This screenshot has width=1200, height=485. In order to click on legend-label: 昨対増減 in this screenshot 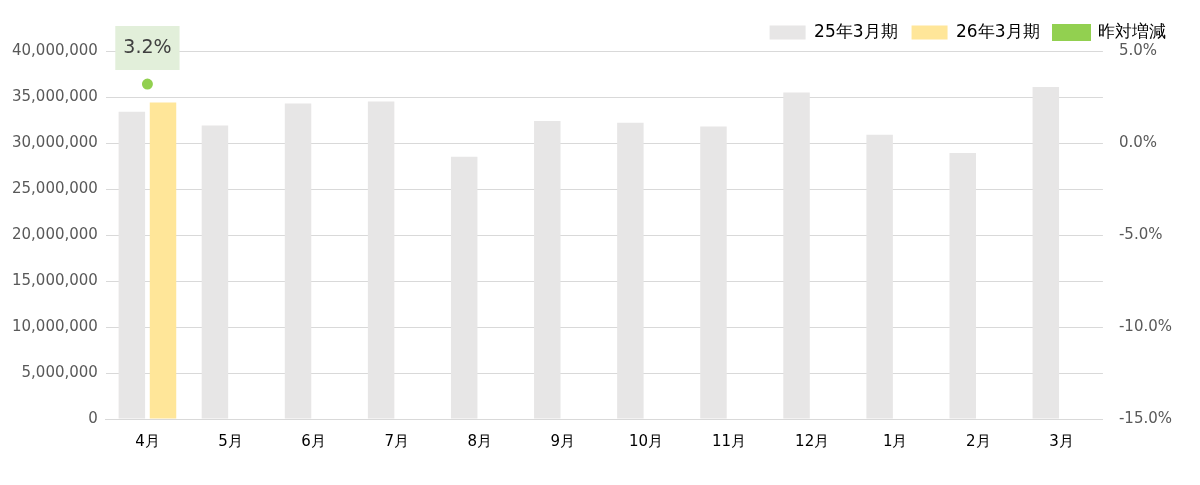, I will do `click(1132, 30)`.